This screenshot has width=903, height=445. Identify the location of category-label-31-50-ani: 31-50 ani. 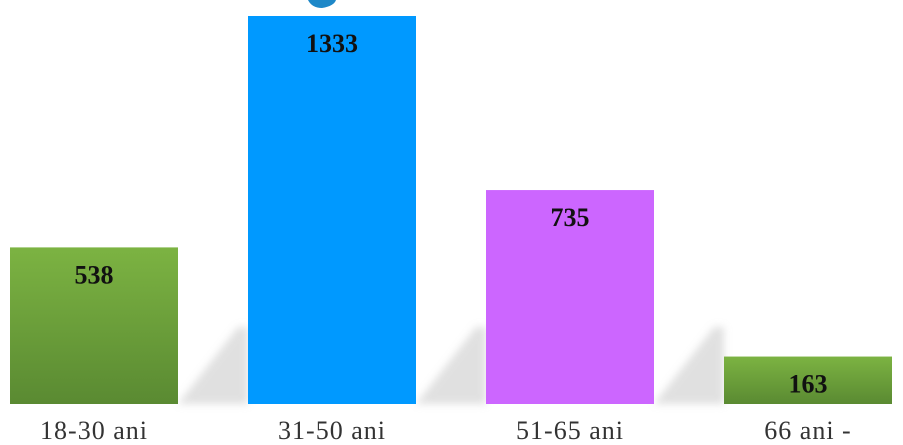
(332, 430).